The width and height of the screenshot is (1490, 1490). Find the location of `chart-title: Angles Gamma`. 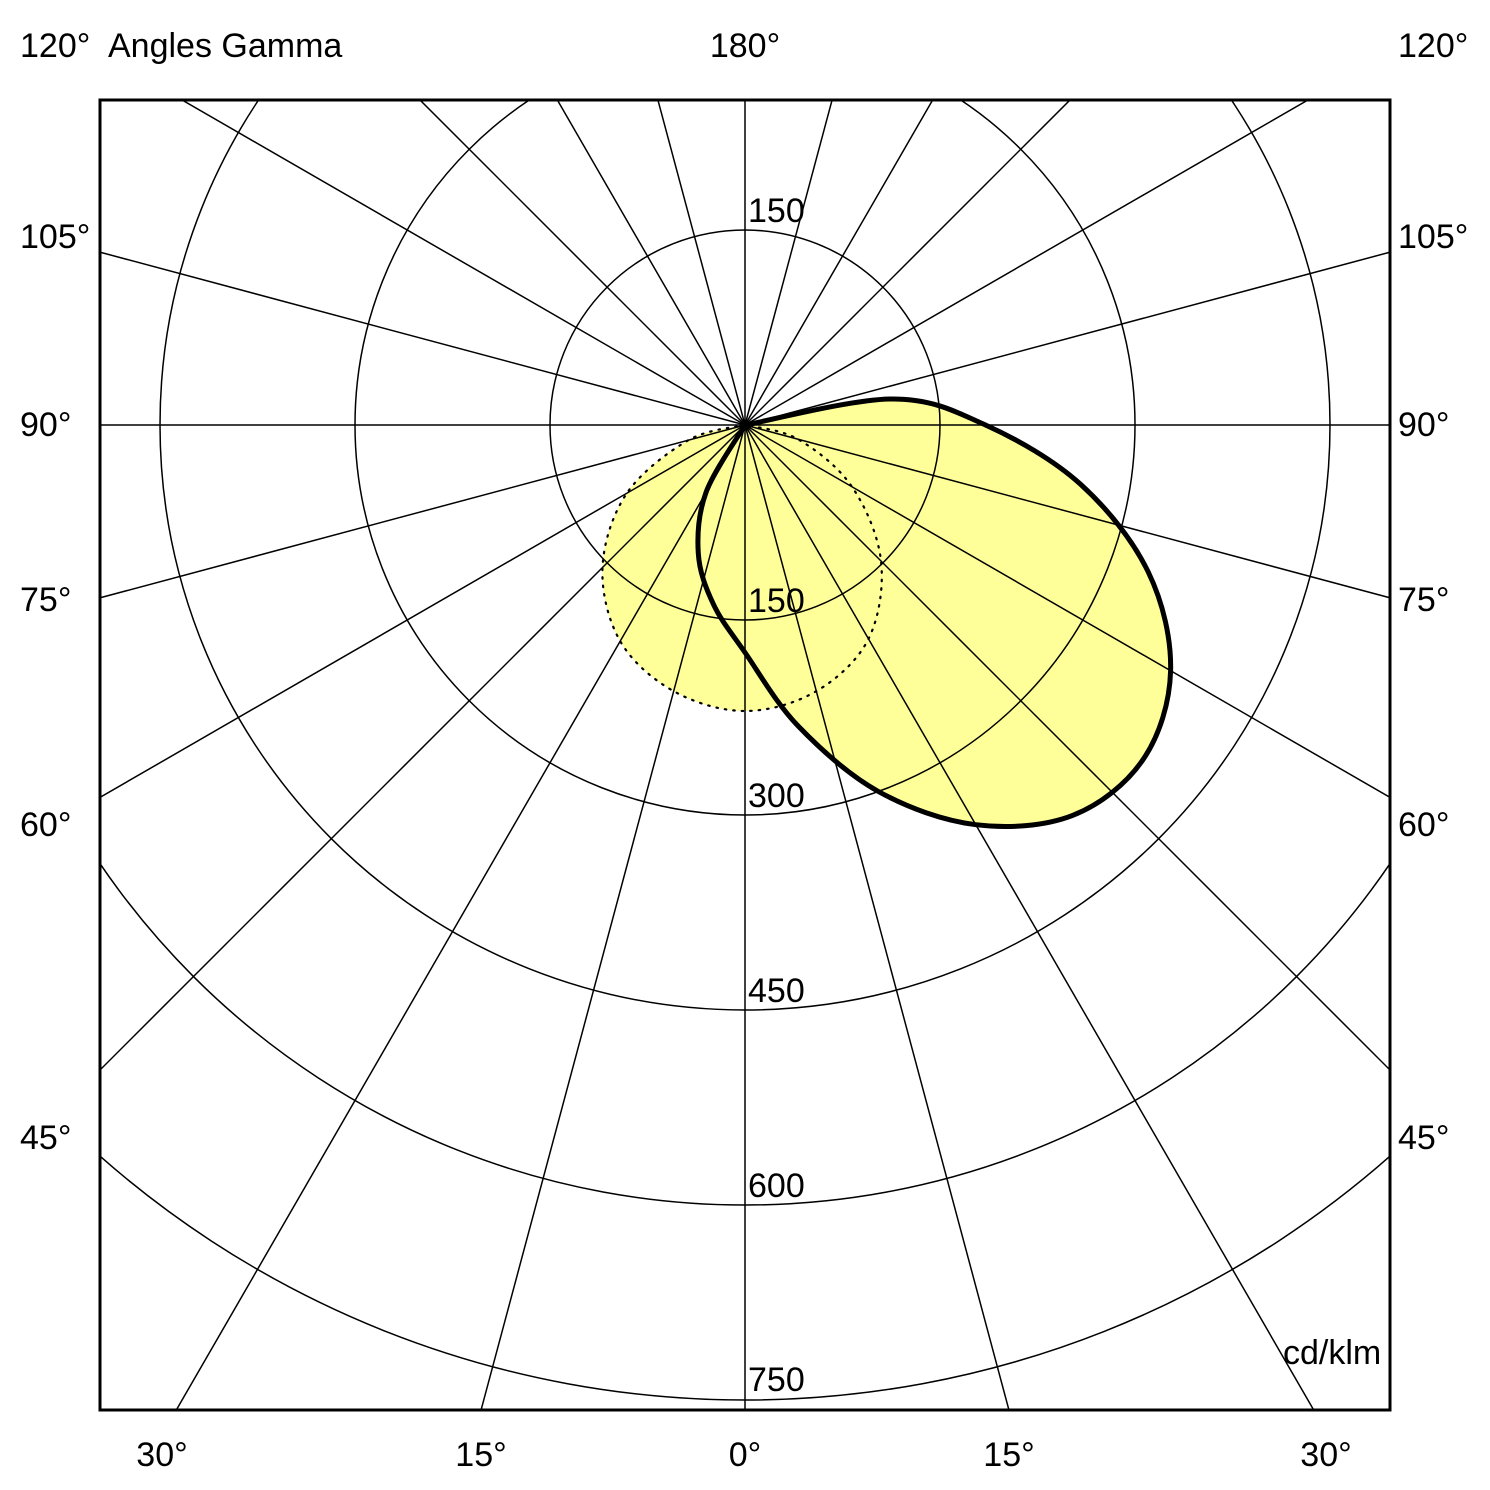

chart-title: Angles Gamma is located at coordinates (225, 46).